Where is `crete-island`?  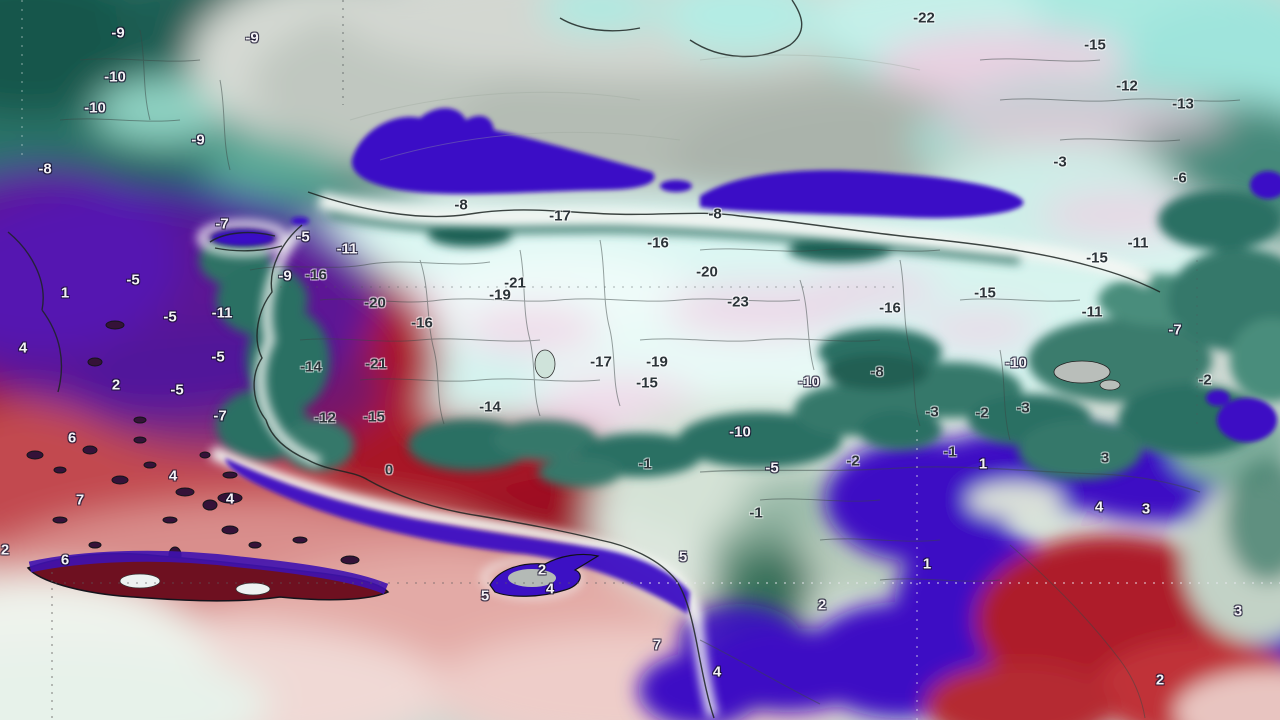 crete-island is located at coordinates (208, 576).